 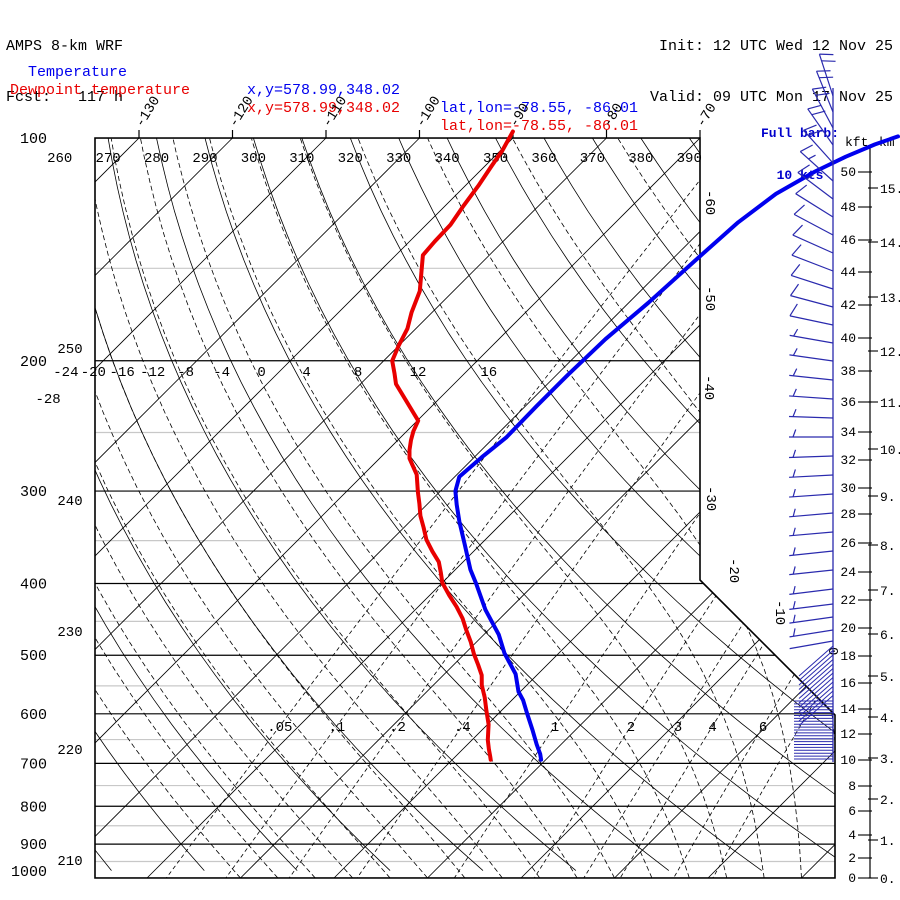 I want to click on kft-tick-label: 32, so click(x=848, y=460).